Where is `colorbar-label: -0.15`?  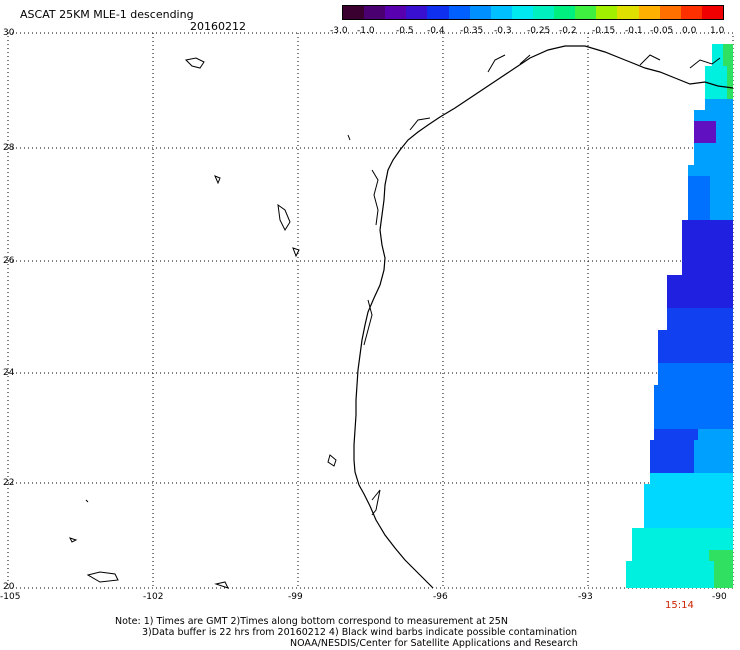
colorbar-label: -0.15 is located at coordinates (604, 31).